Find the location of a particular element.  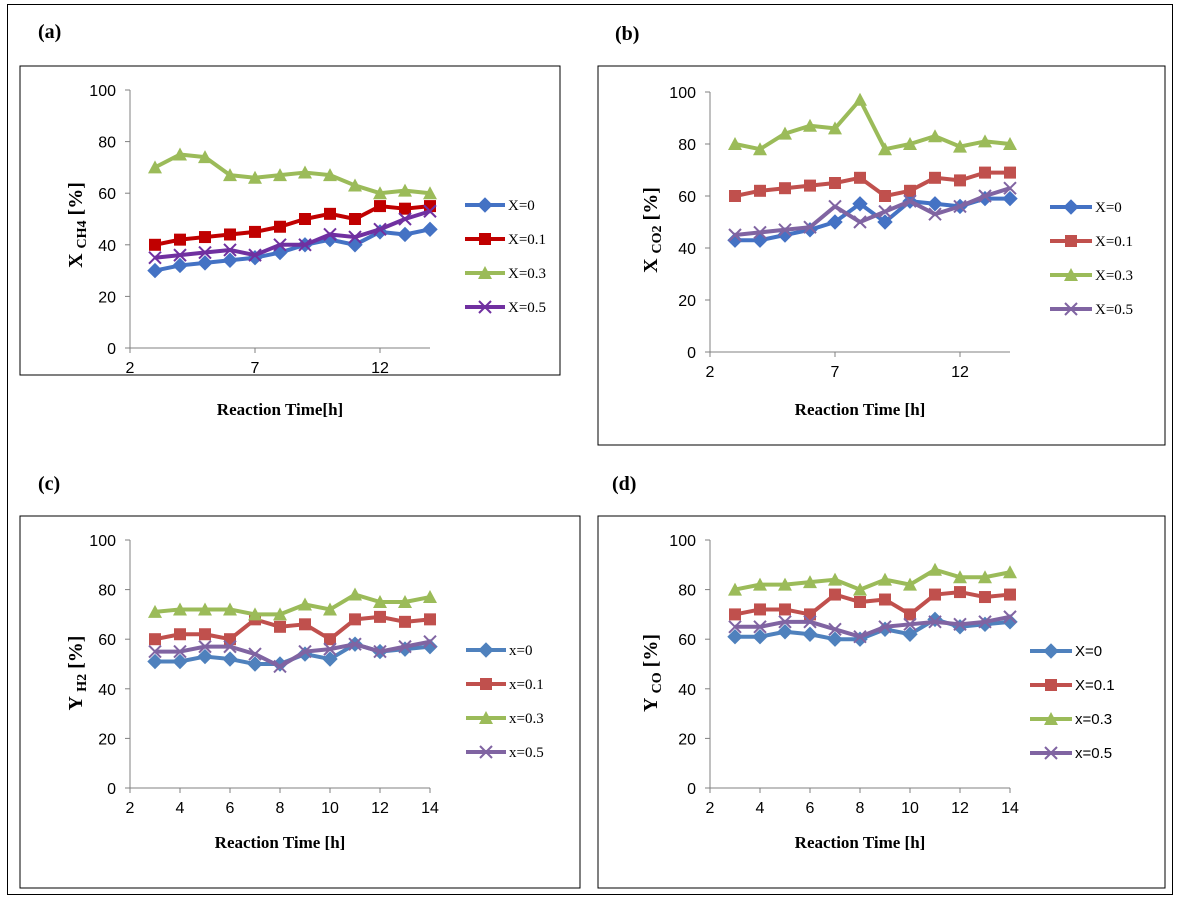

series-X=0.3 is located at coordinates (292, 173).